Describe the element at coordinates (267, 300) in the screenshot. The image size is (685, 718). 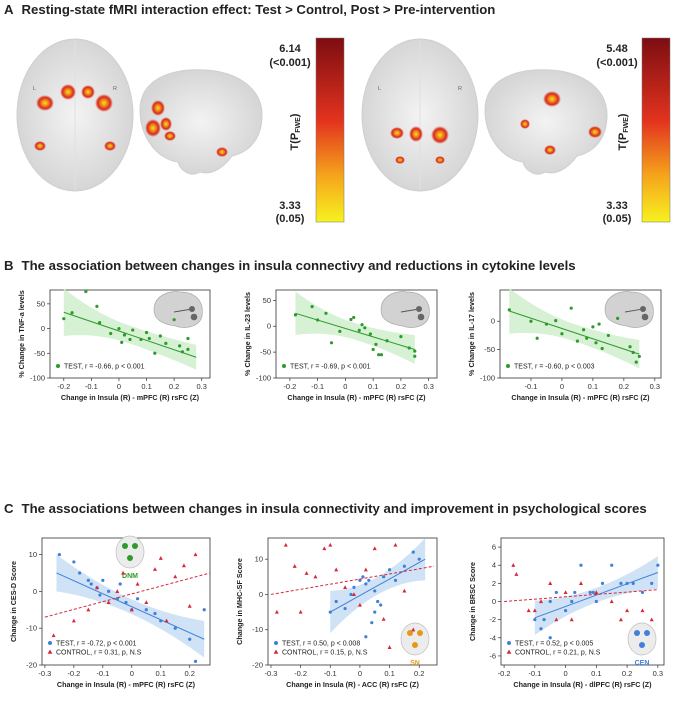
I see `y-tick-label: 50` at that location.